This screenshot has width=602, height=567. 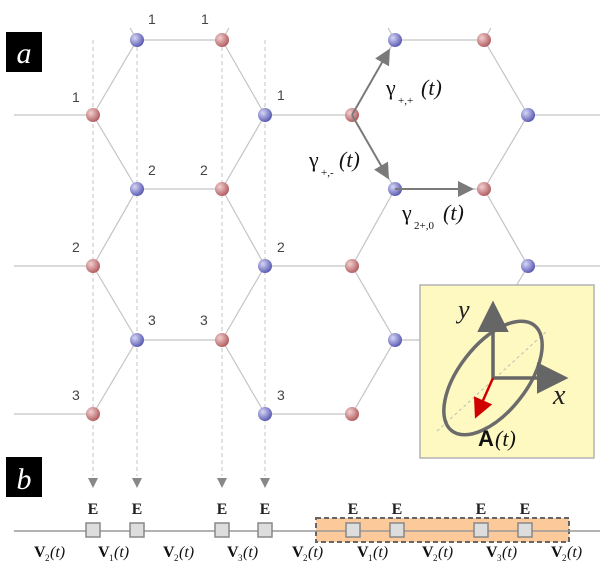 I want to click on svg-text: 2+,0, so click(x=424, y=226).